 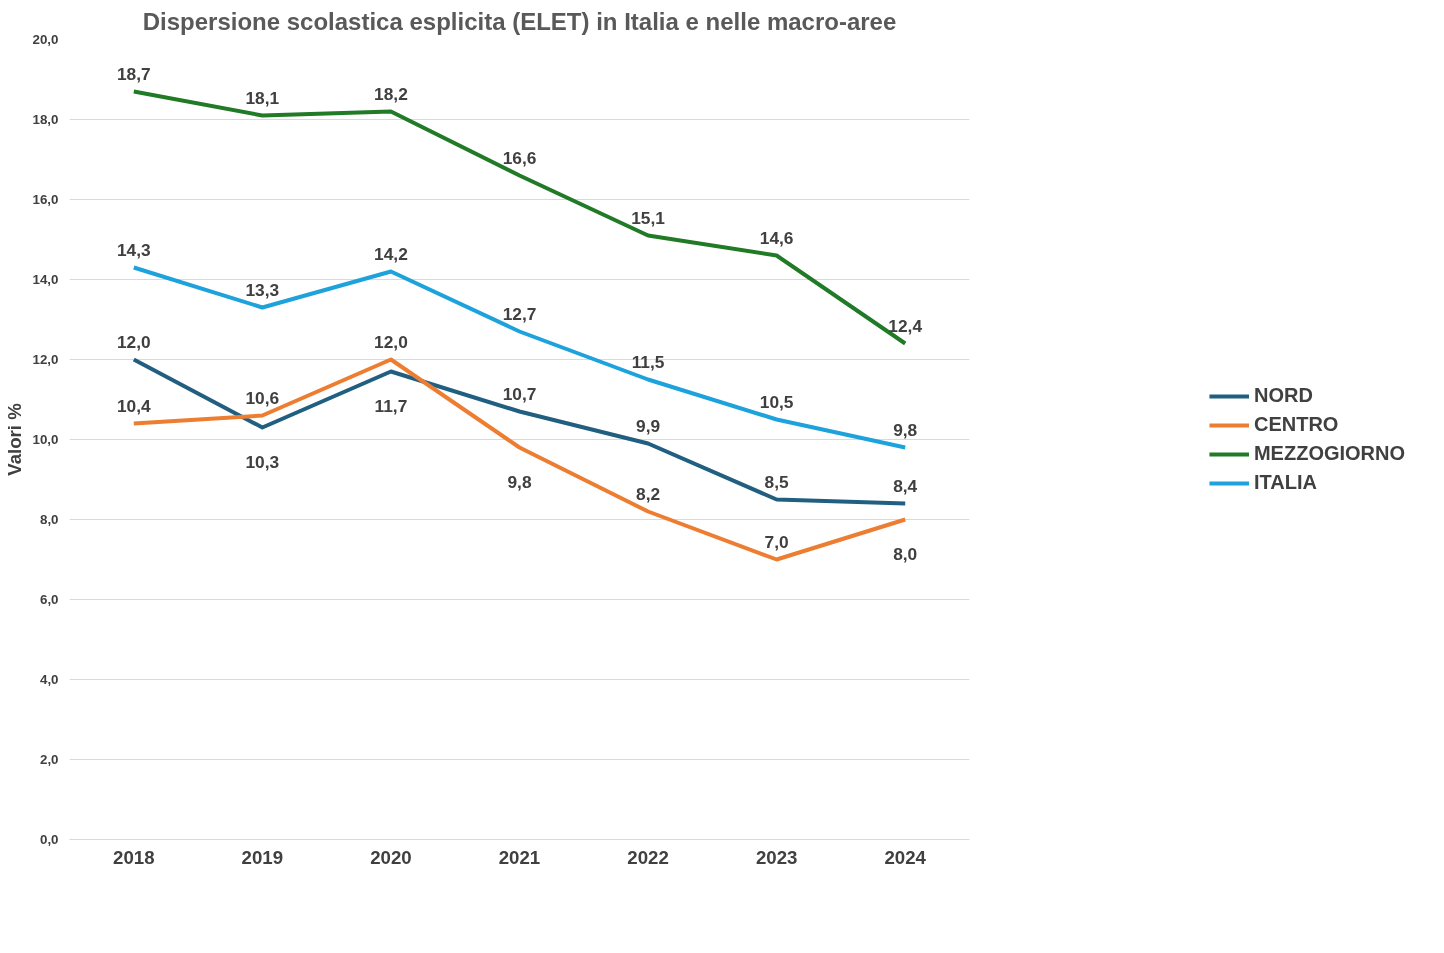 What do you see at coordinates (519, 857) in the screenshot?
I see `x-tick-label: 2021` at bounding box center [519, 857].